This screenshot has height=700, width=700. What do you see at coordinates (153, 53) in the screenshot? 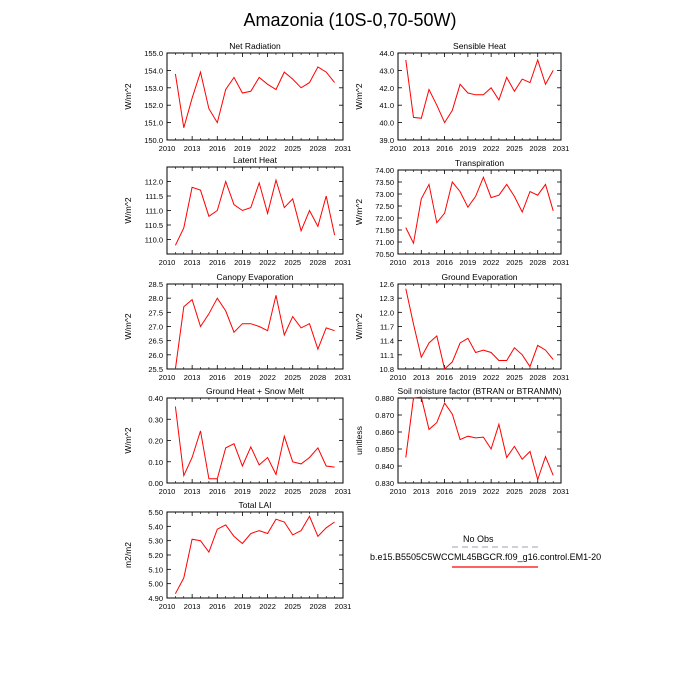
I see `y-tick-label: 155.0` at bounding box center [153, 53].